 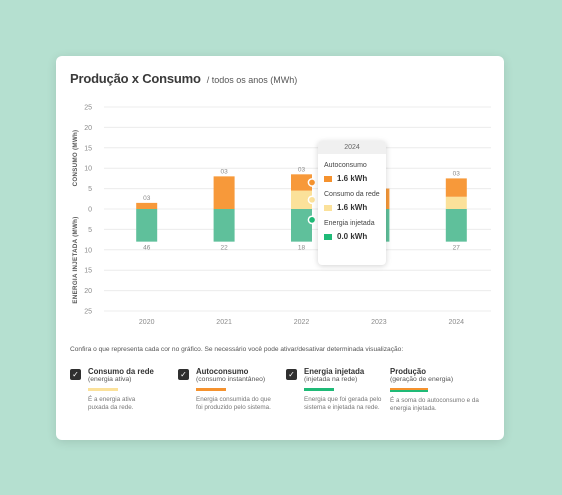 I want to click on x-tick-label: 2023, so click(x=379, y=322).